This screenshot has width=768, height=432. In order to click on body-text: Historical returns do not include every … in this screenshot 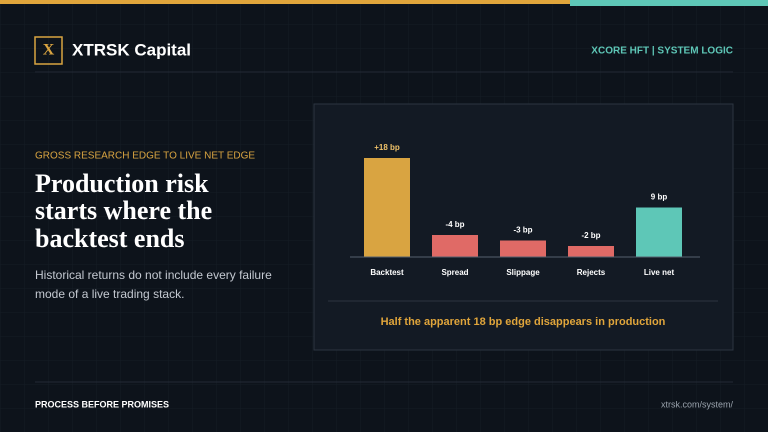, I will do `click(153, 275)`.